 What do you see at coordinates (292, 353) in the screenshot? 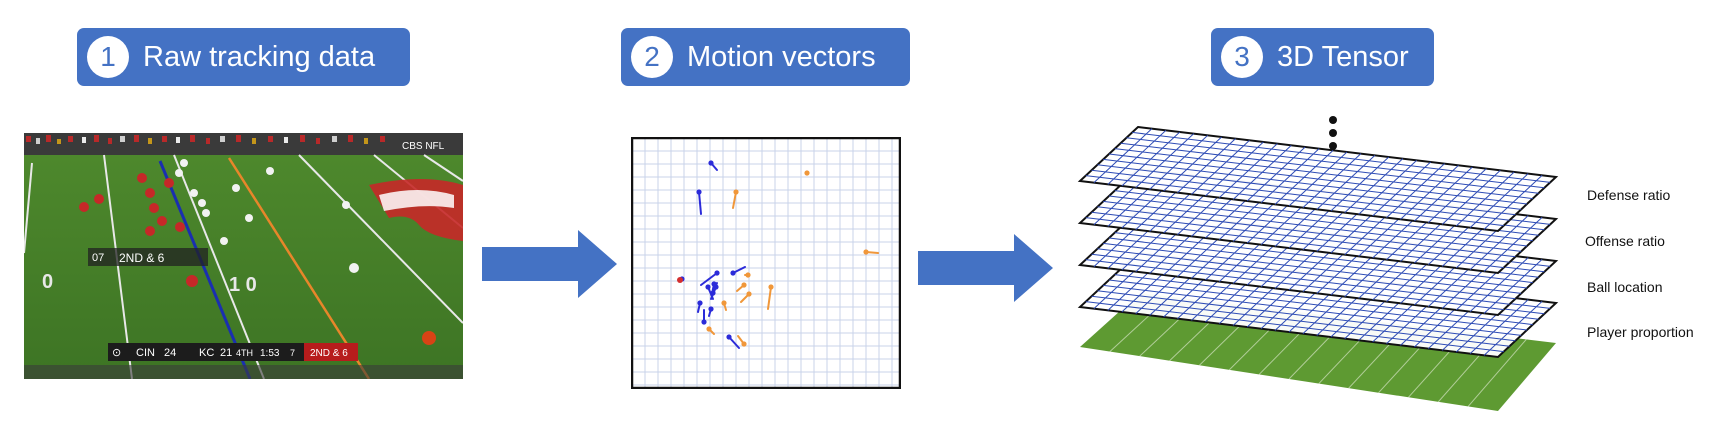
I see `timeouts: 7` at bounding box center [292, 353].